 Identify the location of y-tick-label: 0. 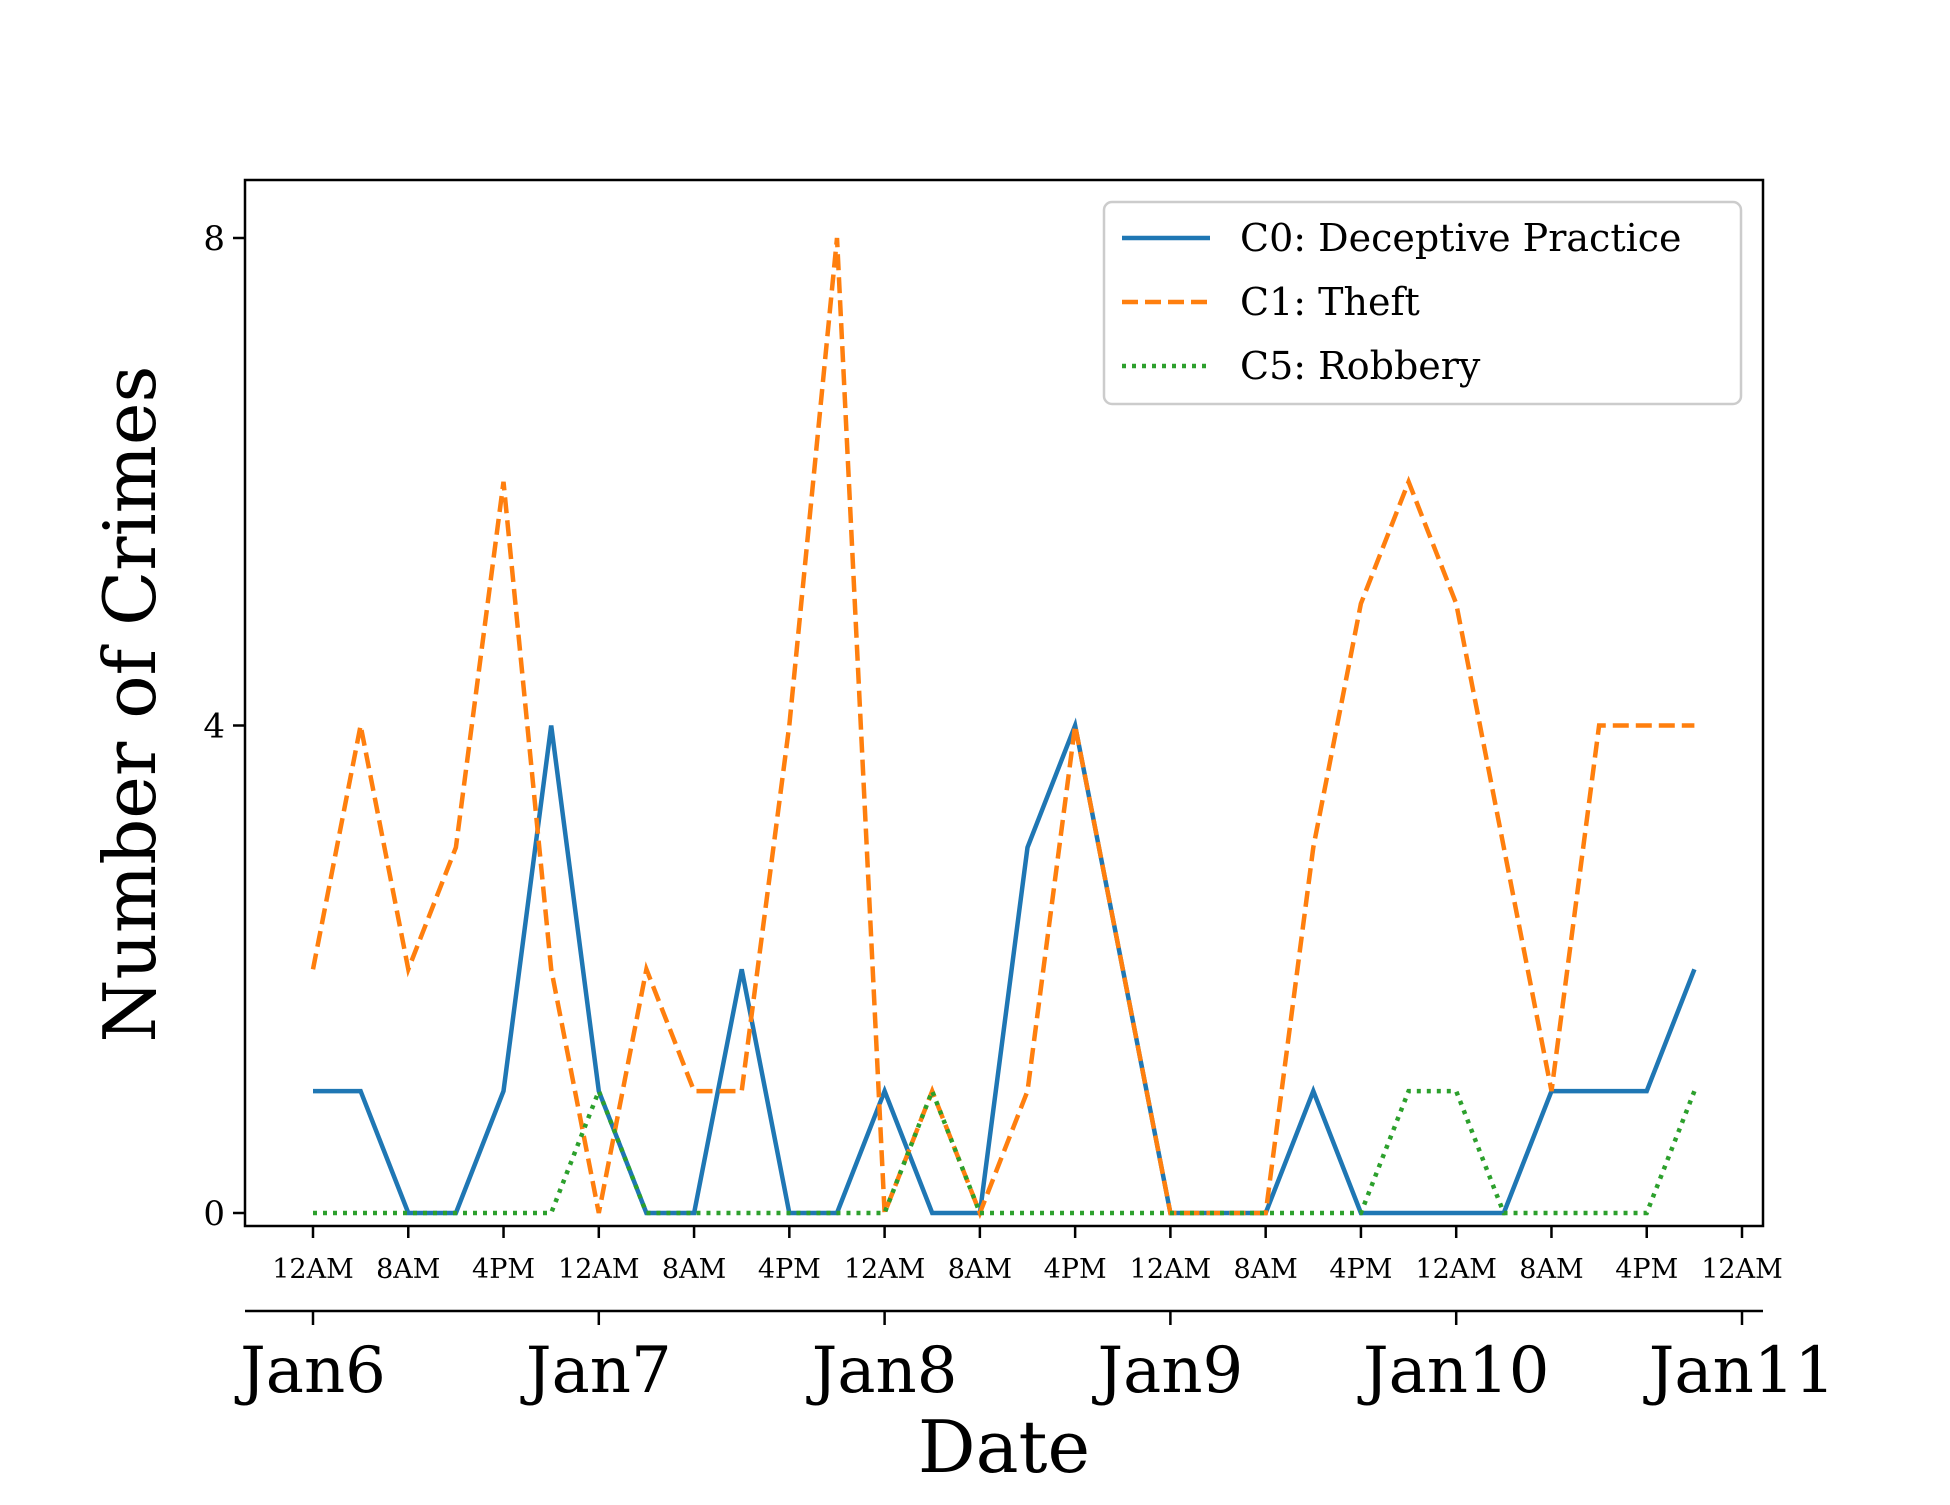
(214, 1214).